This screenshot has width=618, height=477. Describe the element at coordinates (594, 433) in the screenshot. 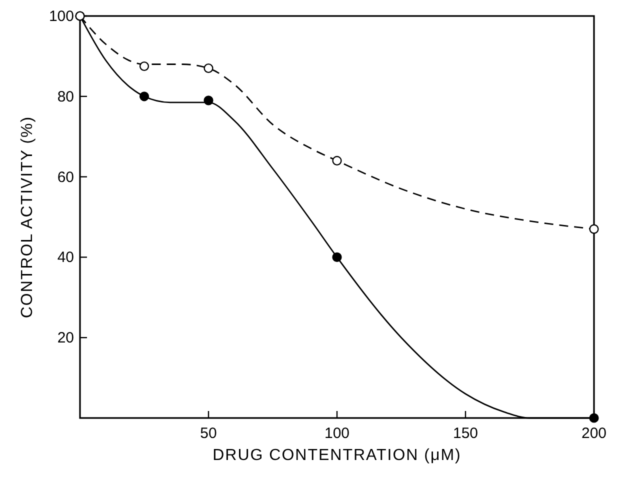

I see `x-tick-label: 200` at that location.